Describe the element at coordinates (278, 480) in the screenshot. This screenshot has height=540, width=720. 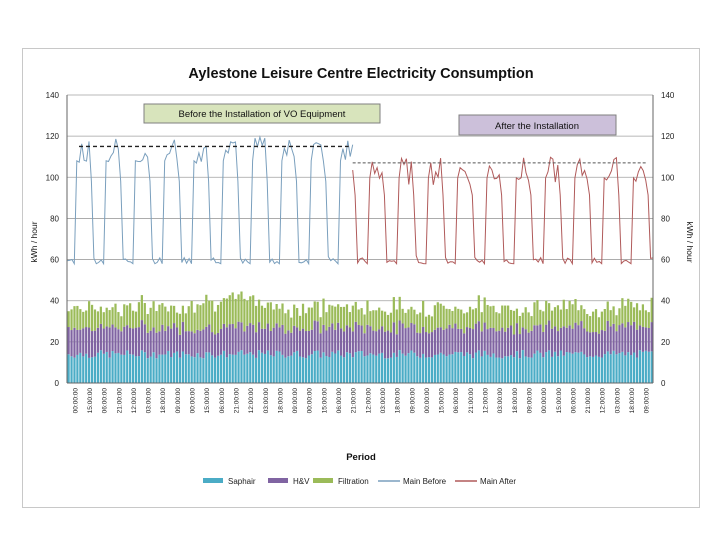
I see `legend-swatch` at that location.